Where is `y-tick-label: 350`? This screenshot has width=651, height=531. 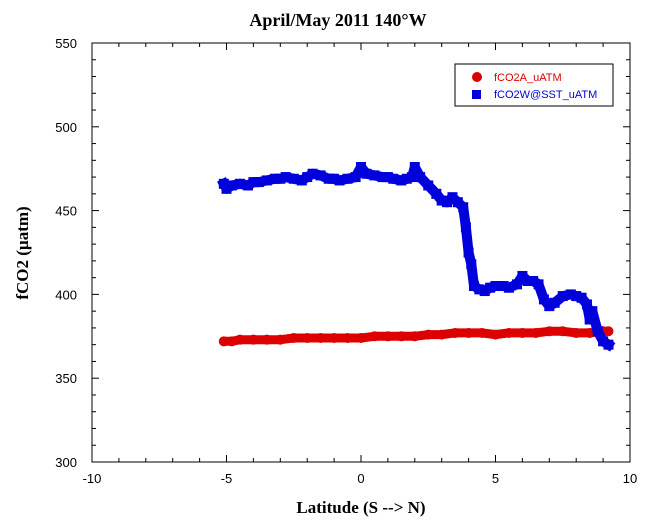
y-tick-label: 350 is located at coordinates (66, 378).